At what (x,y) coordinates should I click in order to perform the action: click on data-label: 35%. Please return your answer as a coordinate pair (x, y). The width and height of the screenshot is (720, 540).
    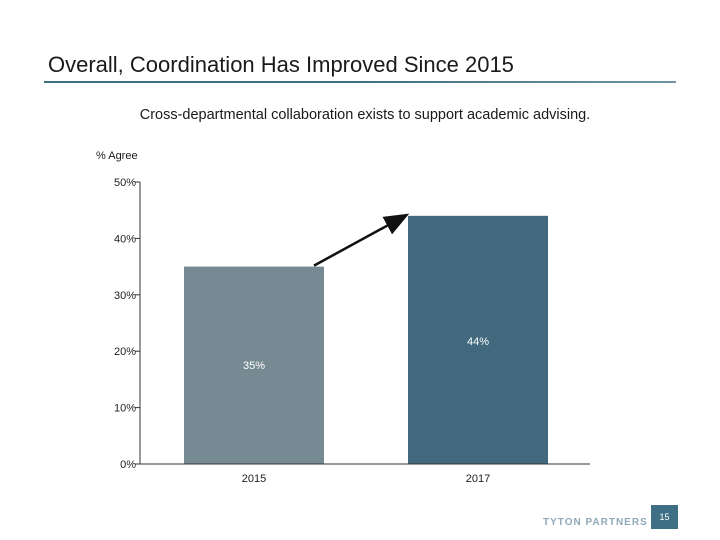
    Looking at the image, I should click on (254, 366).